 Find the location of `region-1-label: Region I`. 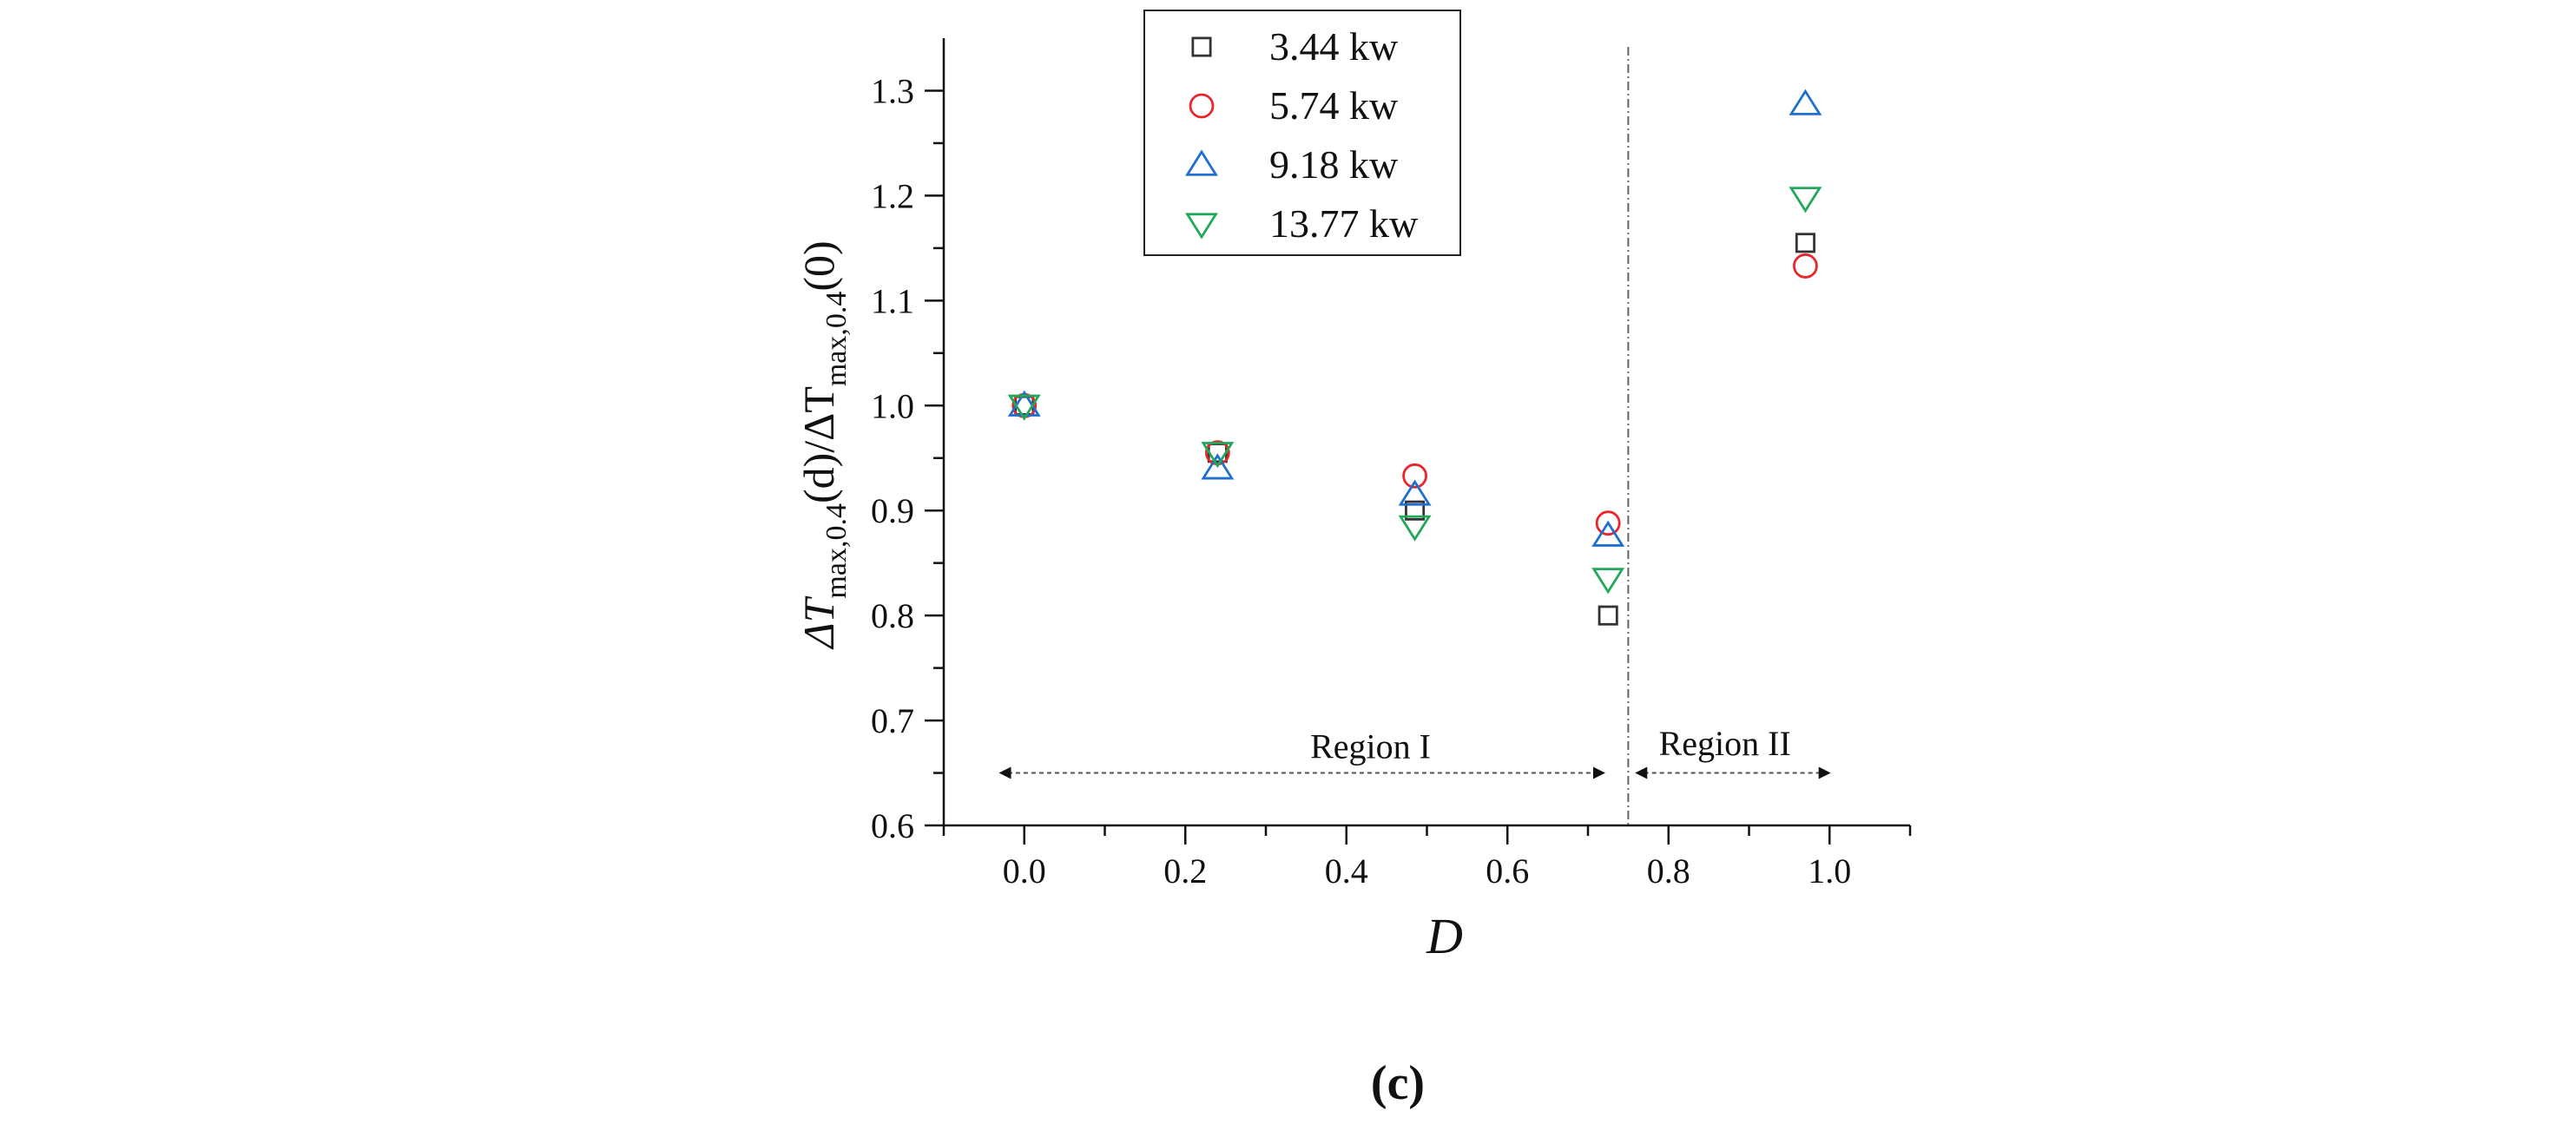

region-1-label: Region I is located at coordinates (1370, 746).